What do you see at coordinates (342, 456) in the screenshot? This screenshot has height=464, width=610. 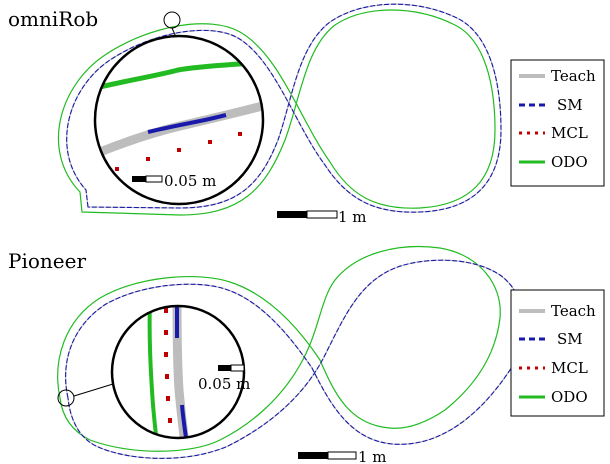 I see `scalebar-pioneer: 1 m` at bounding box center [342, 456].